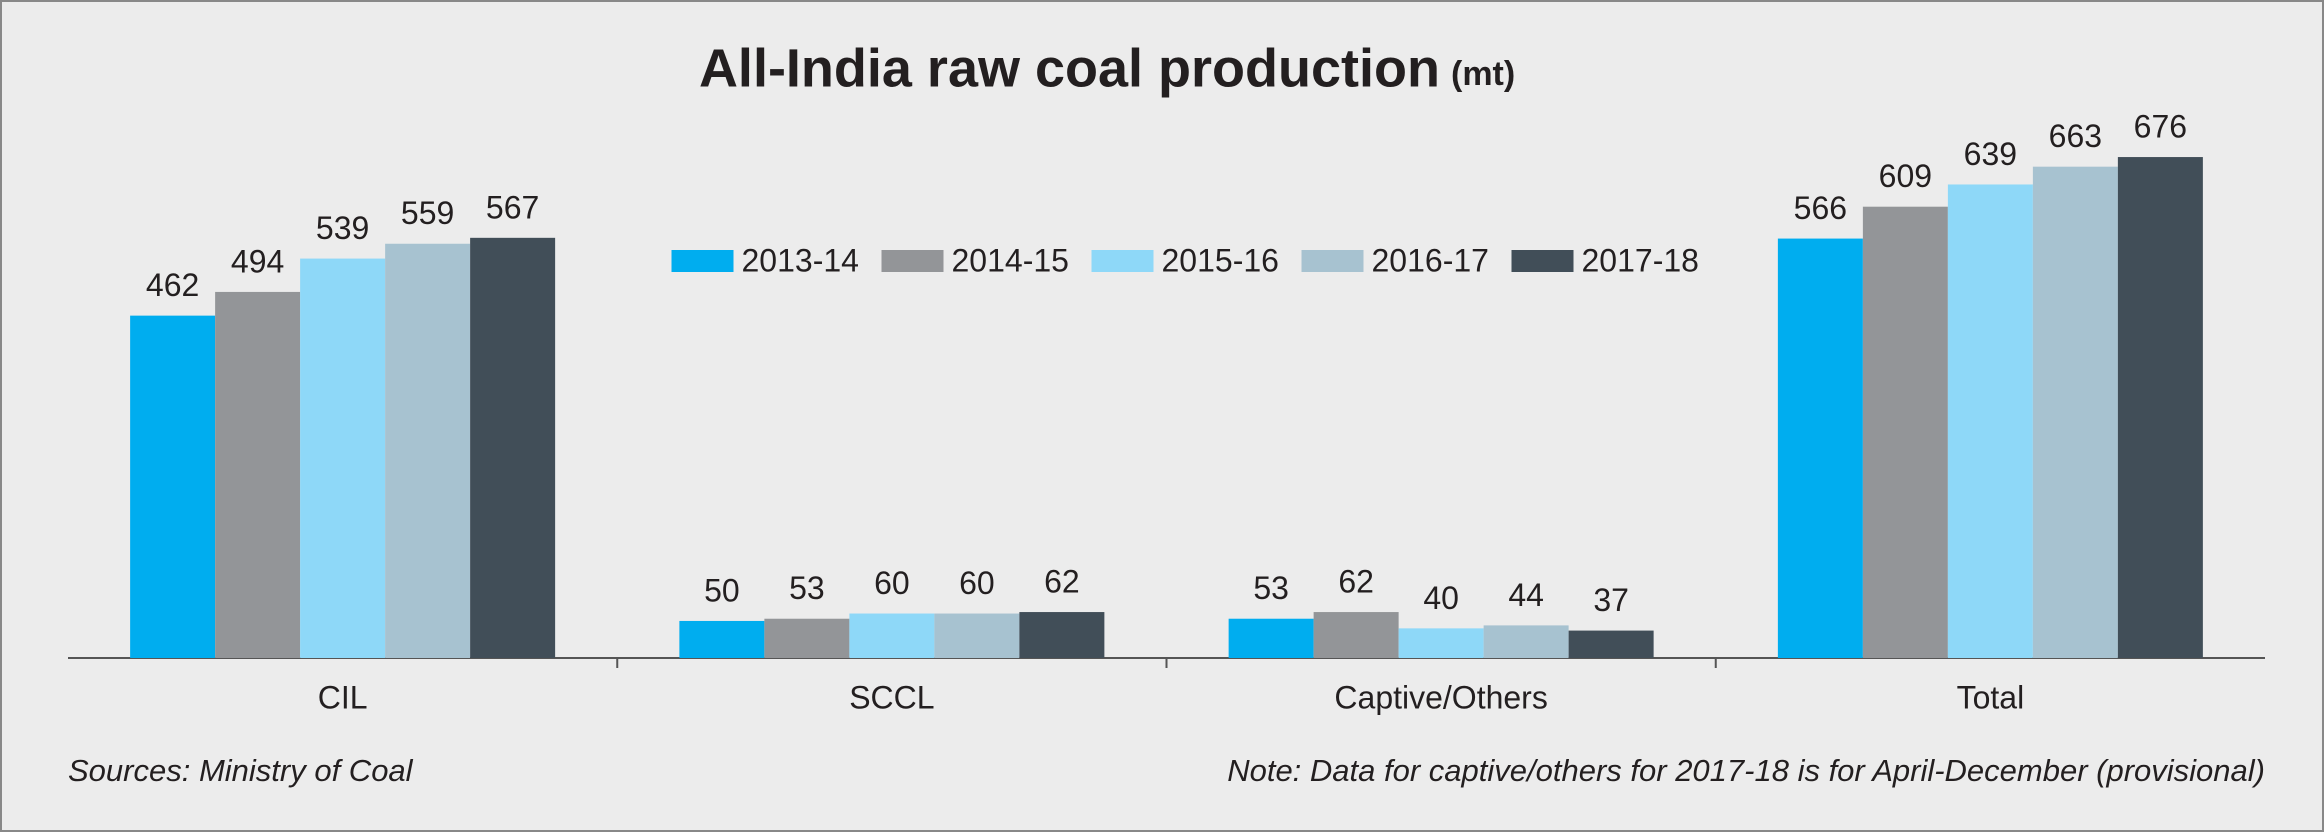 The image size is (2324, 832). I want to click on value-label: 50, so click(722, 590).